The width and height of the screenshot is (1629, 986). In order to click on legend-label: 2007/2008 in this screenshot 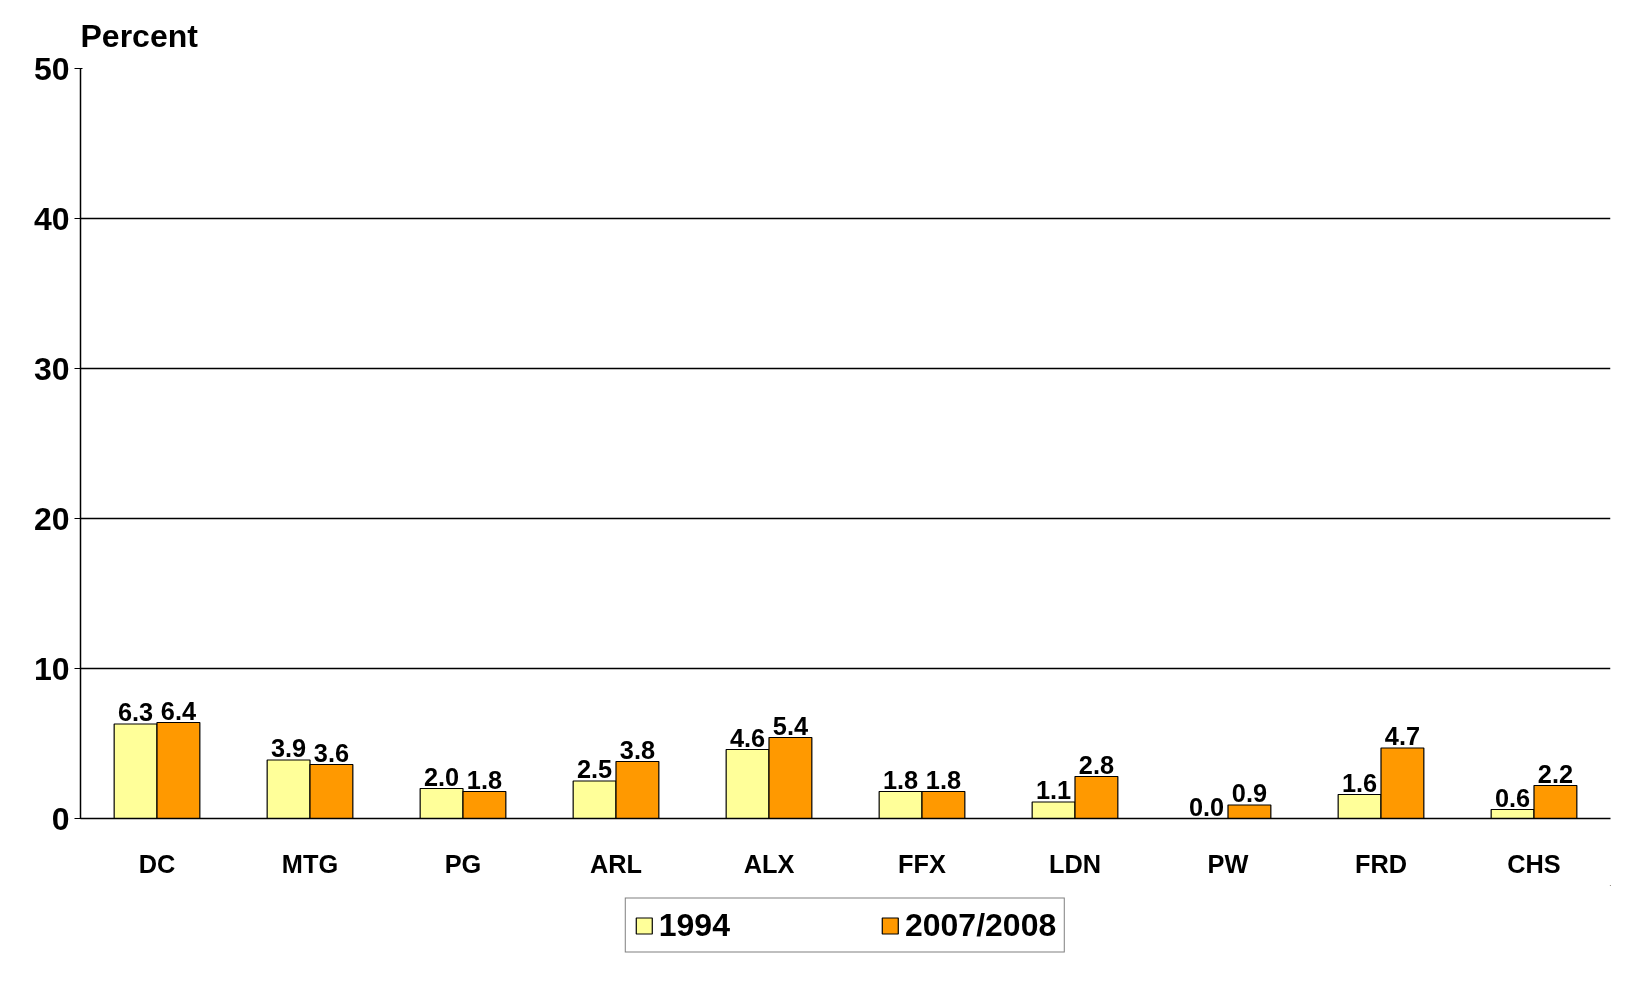, I will do `click(980, 925)`.